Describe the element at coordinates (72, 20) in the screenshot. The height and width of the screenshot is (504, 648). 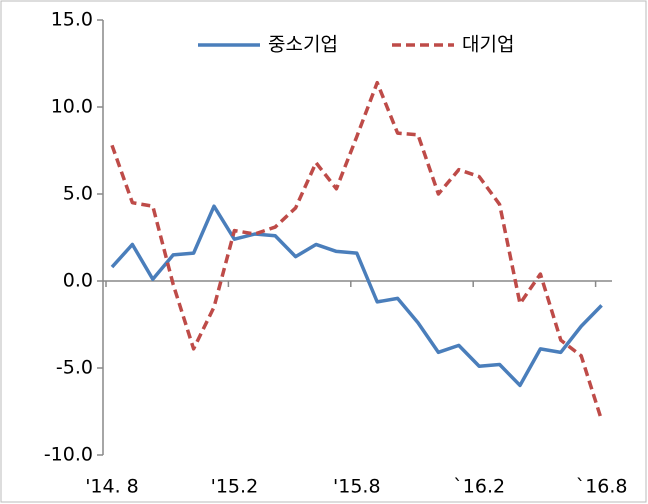
I see `y-tick-label: 15.0` at that location.